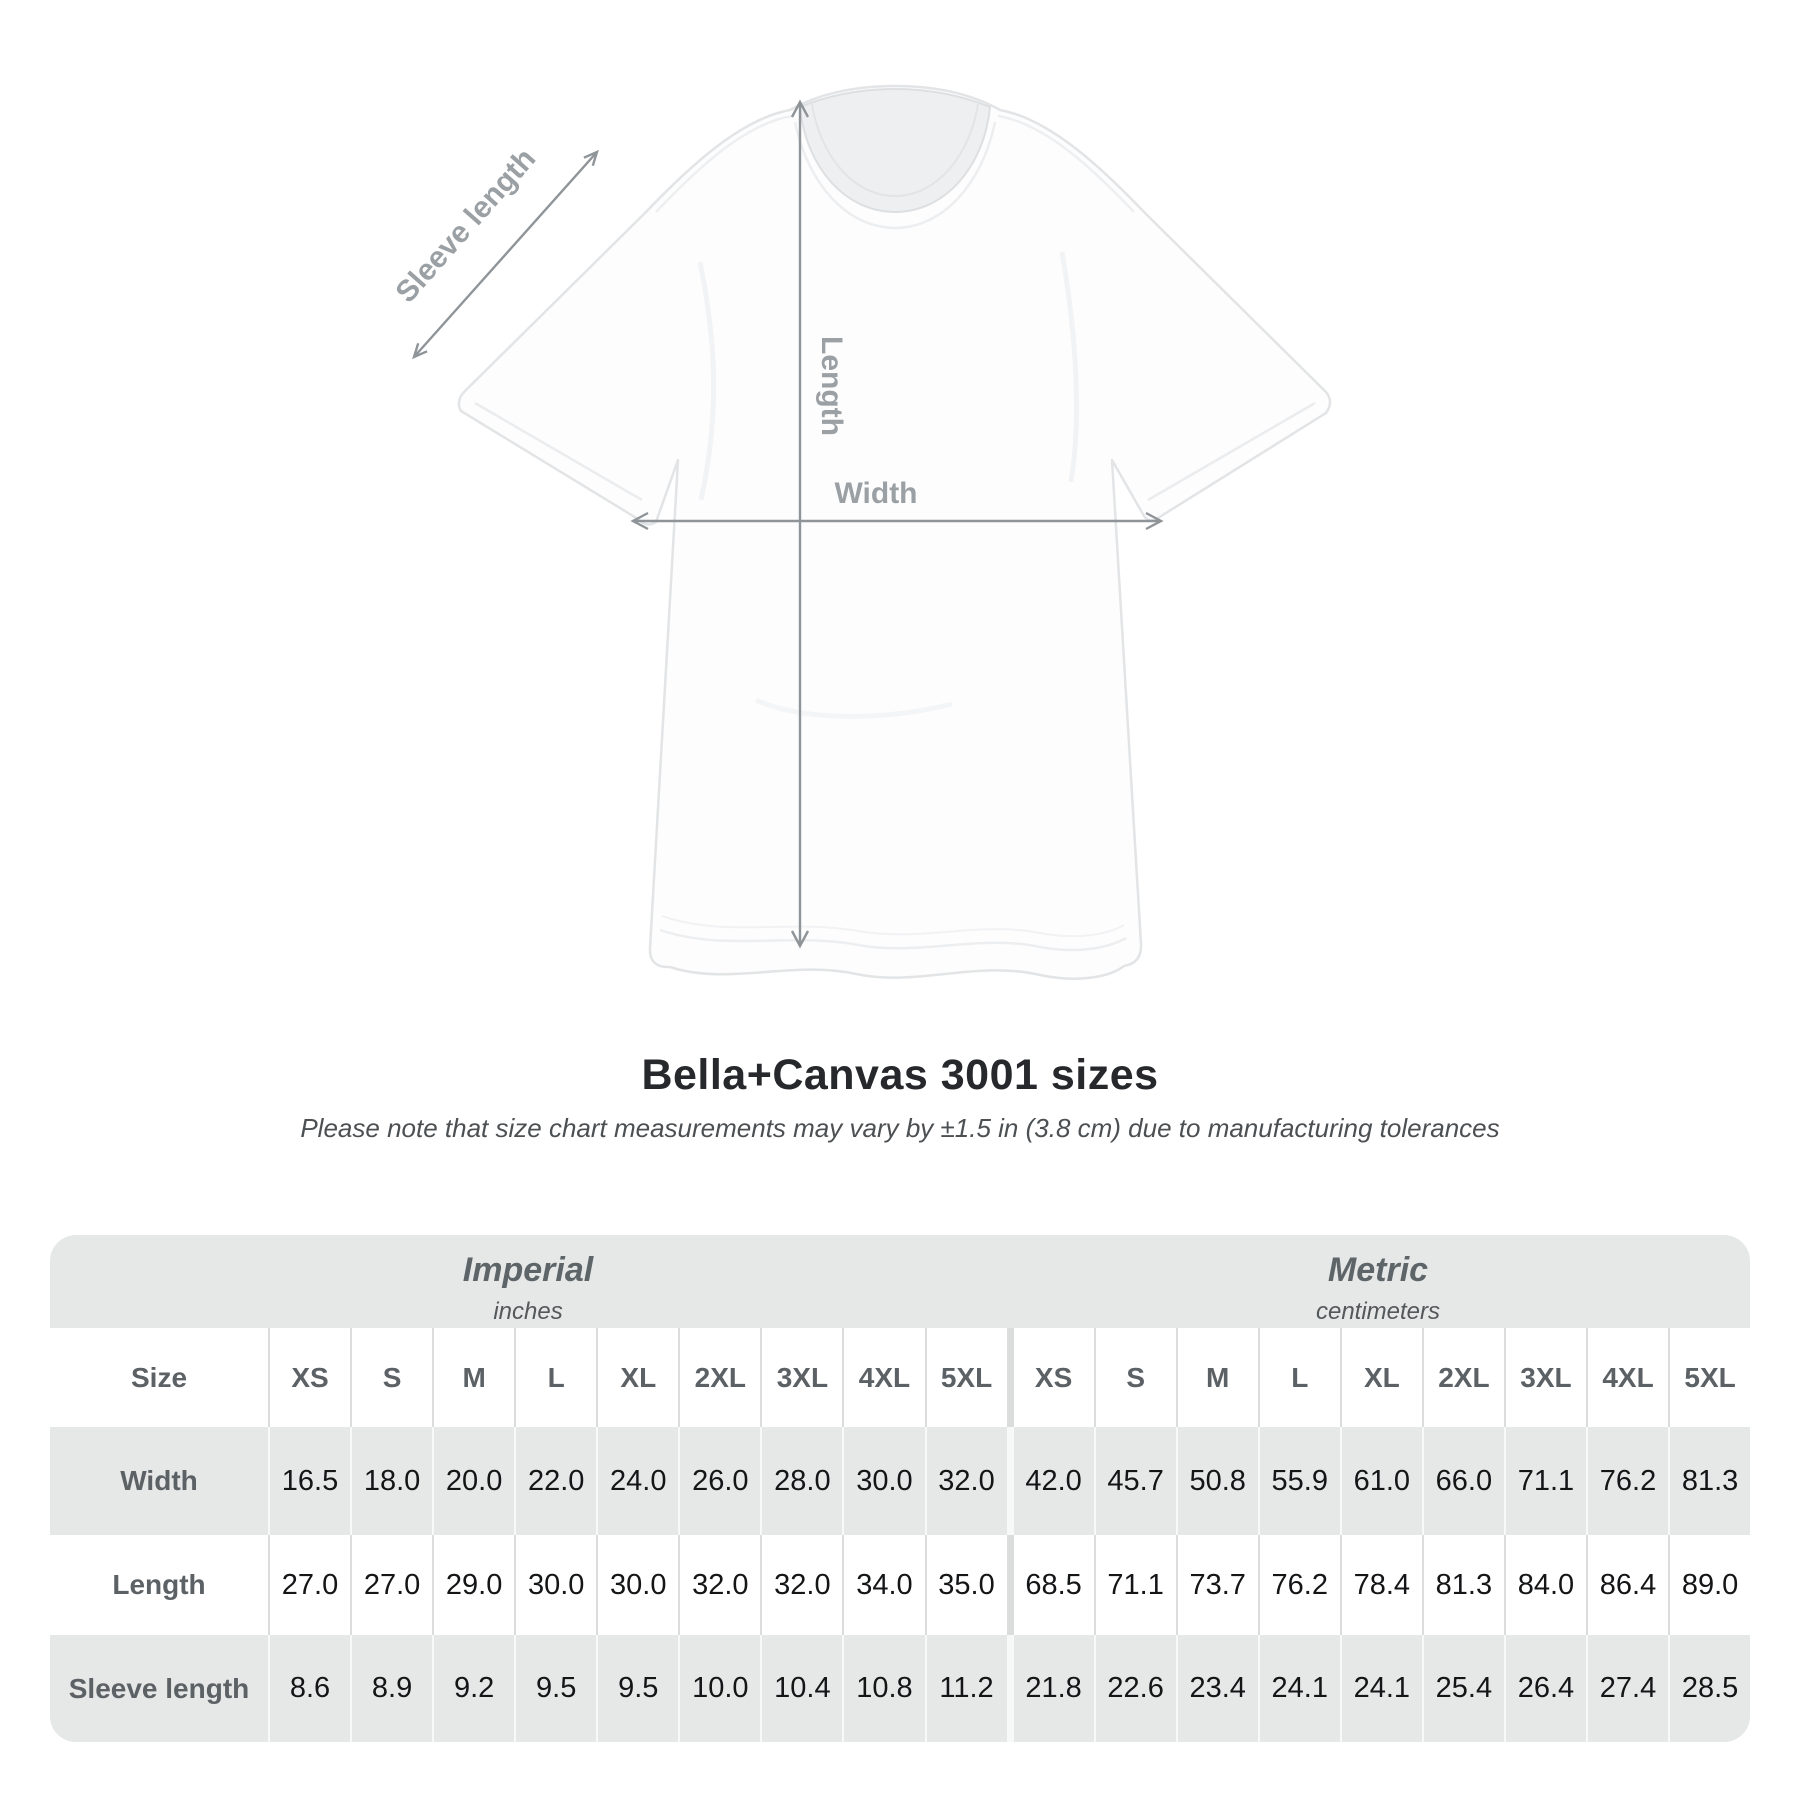 This screenshot has width=1800, height=1800. I want to click on value-cell: 68.5, so click(1050, 1585).